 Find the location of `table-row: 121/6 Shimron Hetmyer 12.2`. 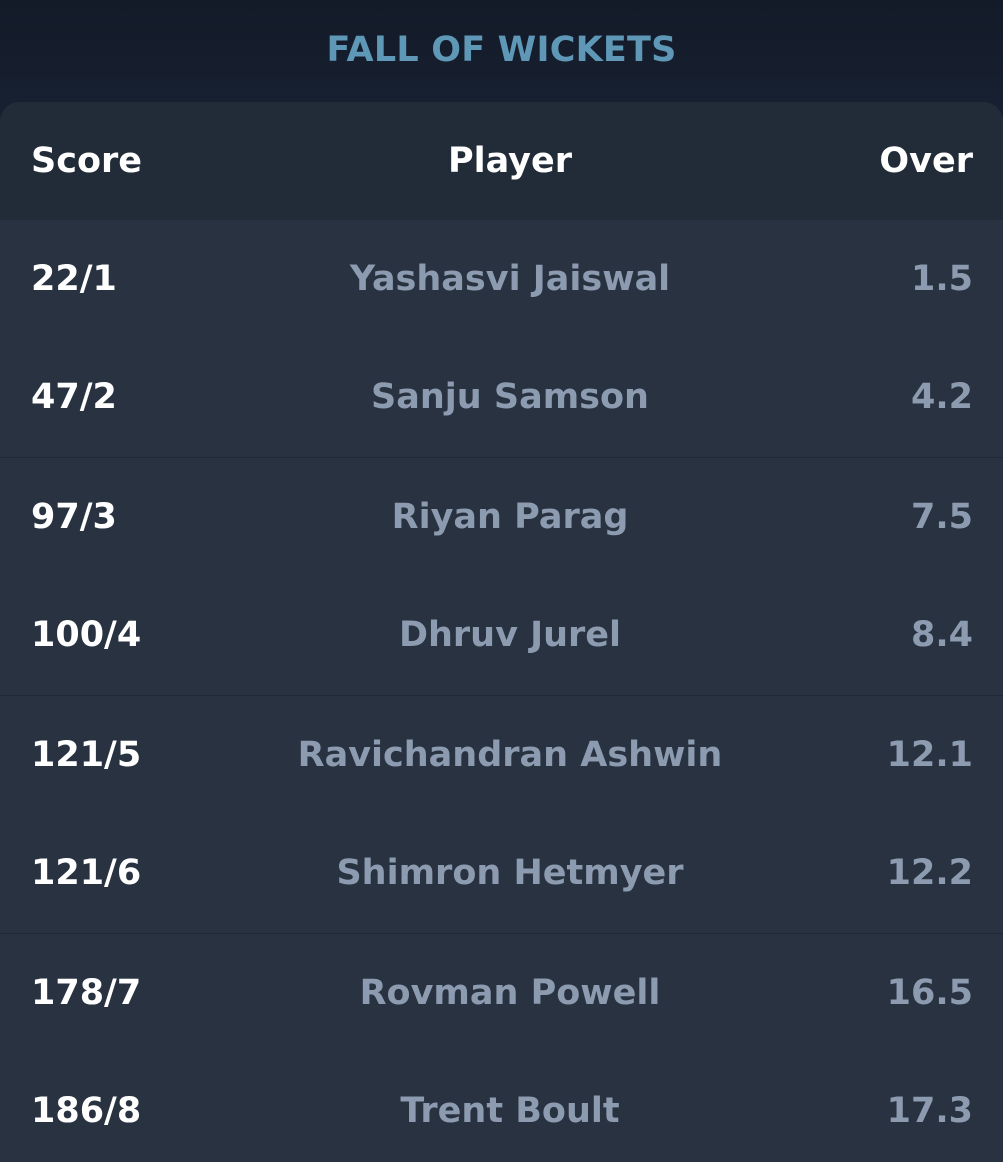

table-row: 121/6 Shimron Hetmyer 12.2 is located at coordinates (501, 873).